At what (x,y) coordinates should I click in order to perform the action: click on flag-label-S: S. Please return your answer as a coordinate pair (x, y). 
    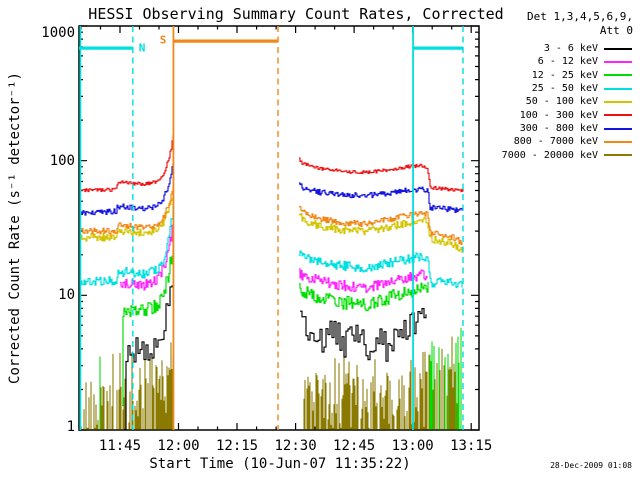
    Looking at the image, I should click on (163, 40).